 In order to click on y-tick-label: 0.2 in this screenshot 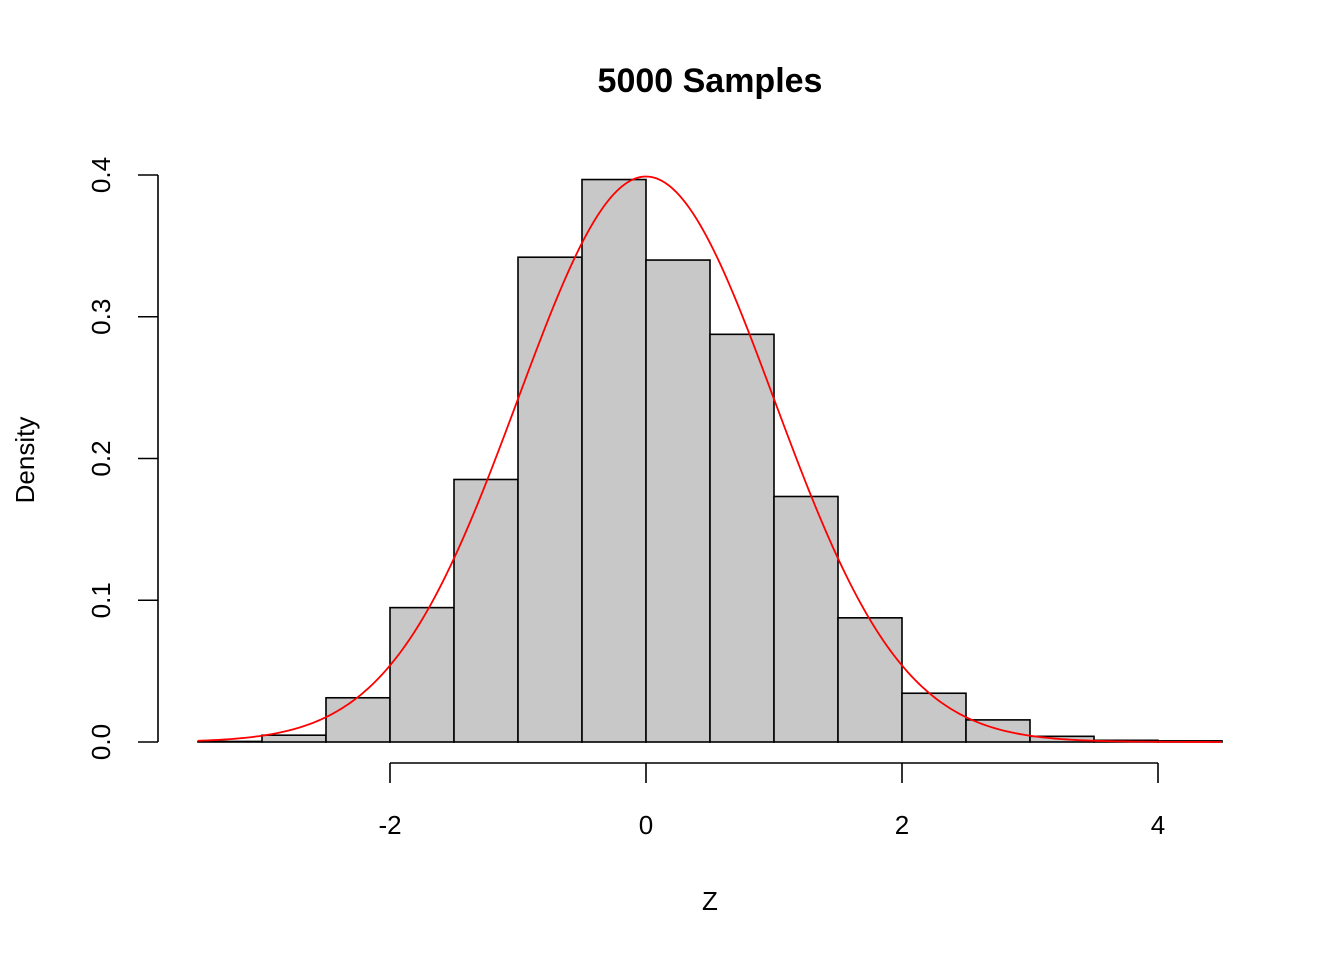, I will do `click(101, 458)`.